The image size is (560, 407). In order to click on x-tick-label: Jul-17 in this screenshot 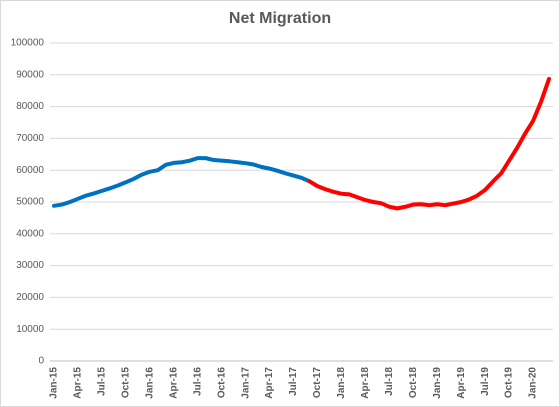, I will do `click(293, 381)`.